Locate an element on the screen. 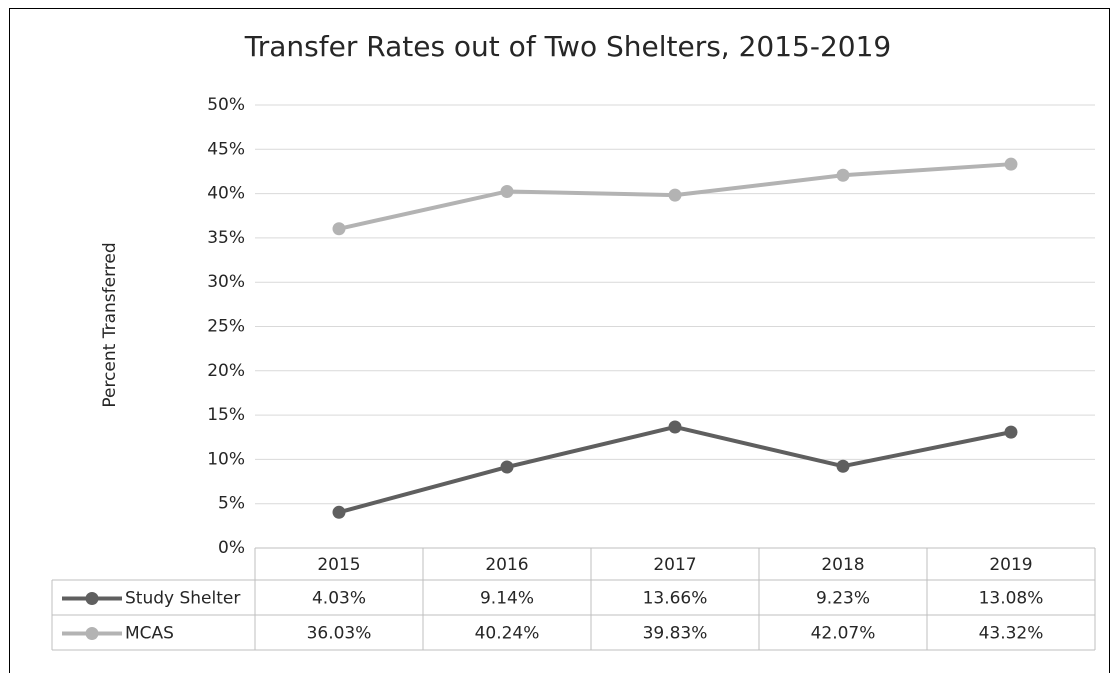  y-tick-label: 30% is located at coordinates (226, 282).